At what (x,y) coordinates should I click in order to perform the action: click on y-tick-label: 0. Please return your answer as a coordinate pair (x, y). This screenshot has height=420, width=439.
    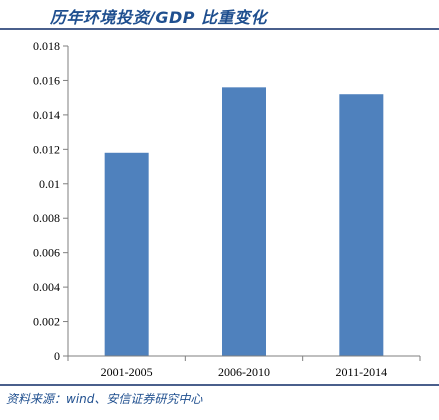
    Looking at the image, I should click on (57, 356).